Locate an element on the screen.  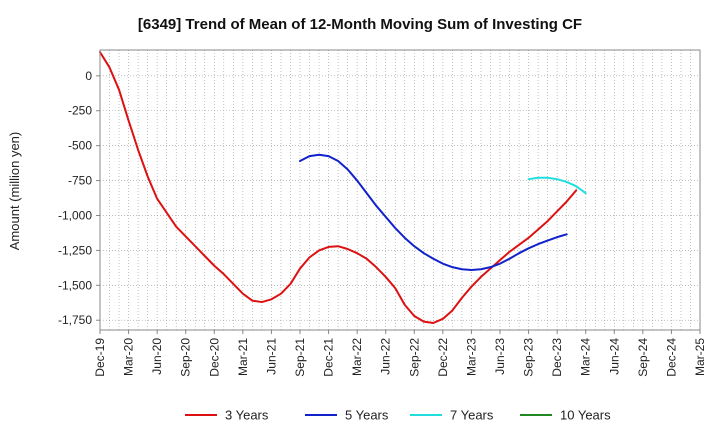
legend-label-7-years: 7 Years is located at coordinates (472, 415).